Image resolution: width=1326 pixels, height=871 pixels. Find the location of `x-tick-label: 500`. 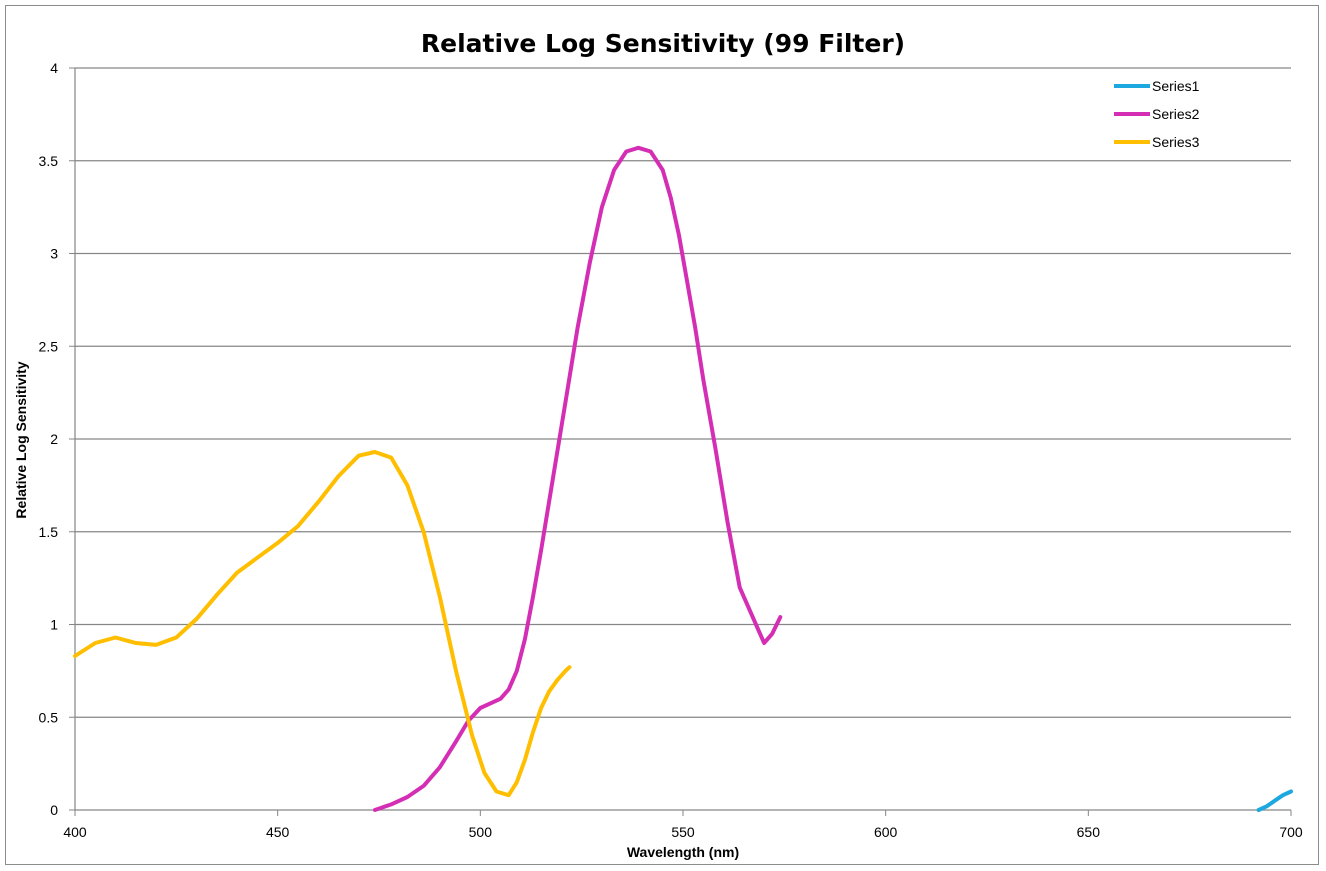

x-tick-label: 500 is located at coordinates (481, 832).